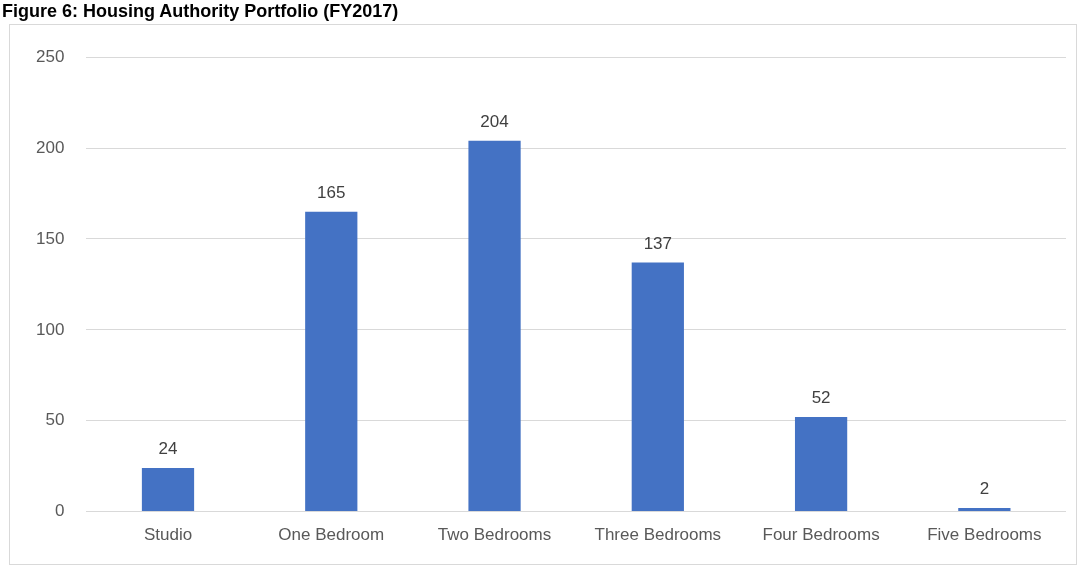 Image resolution: width=1079 pixels, height=567 pixels. Describe the element at coordinates (331, 192) in the screenshot. I see `data-label: 165` at that location.